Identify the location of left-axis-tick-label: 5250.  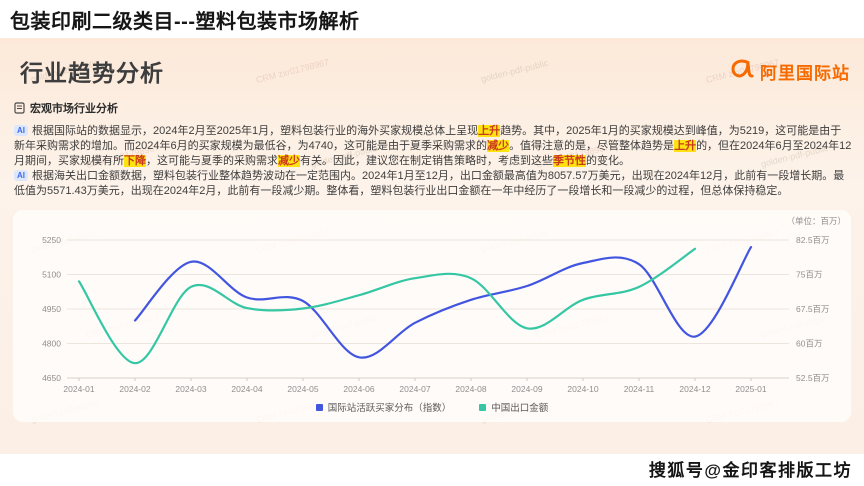
(51, 240).